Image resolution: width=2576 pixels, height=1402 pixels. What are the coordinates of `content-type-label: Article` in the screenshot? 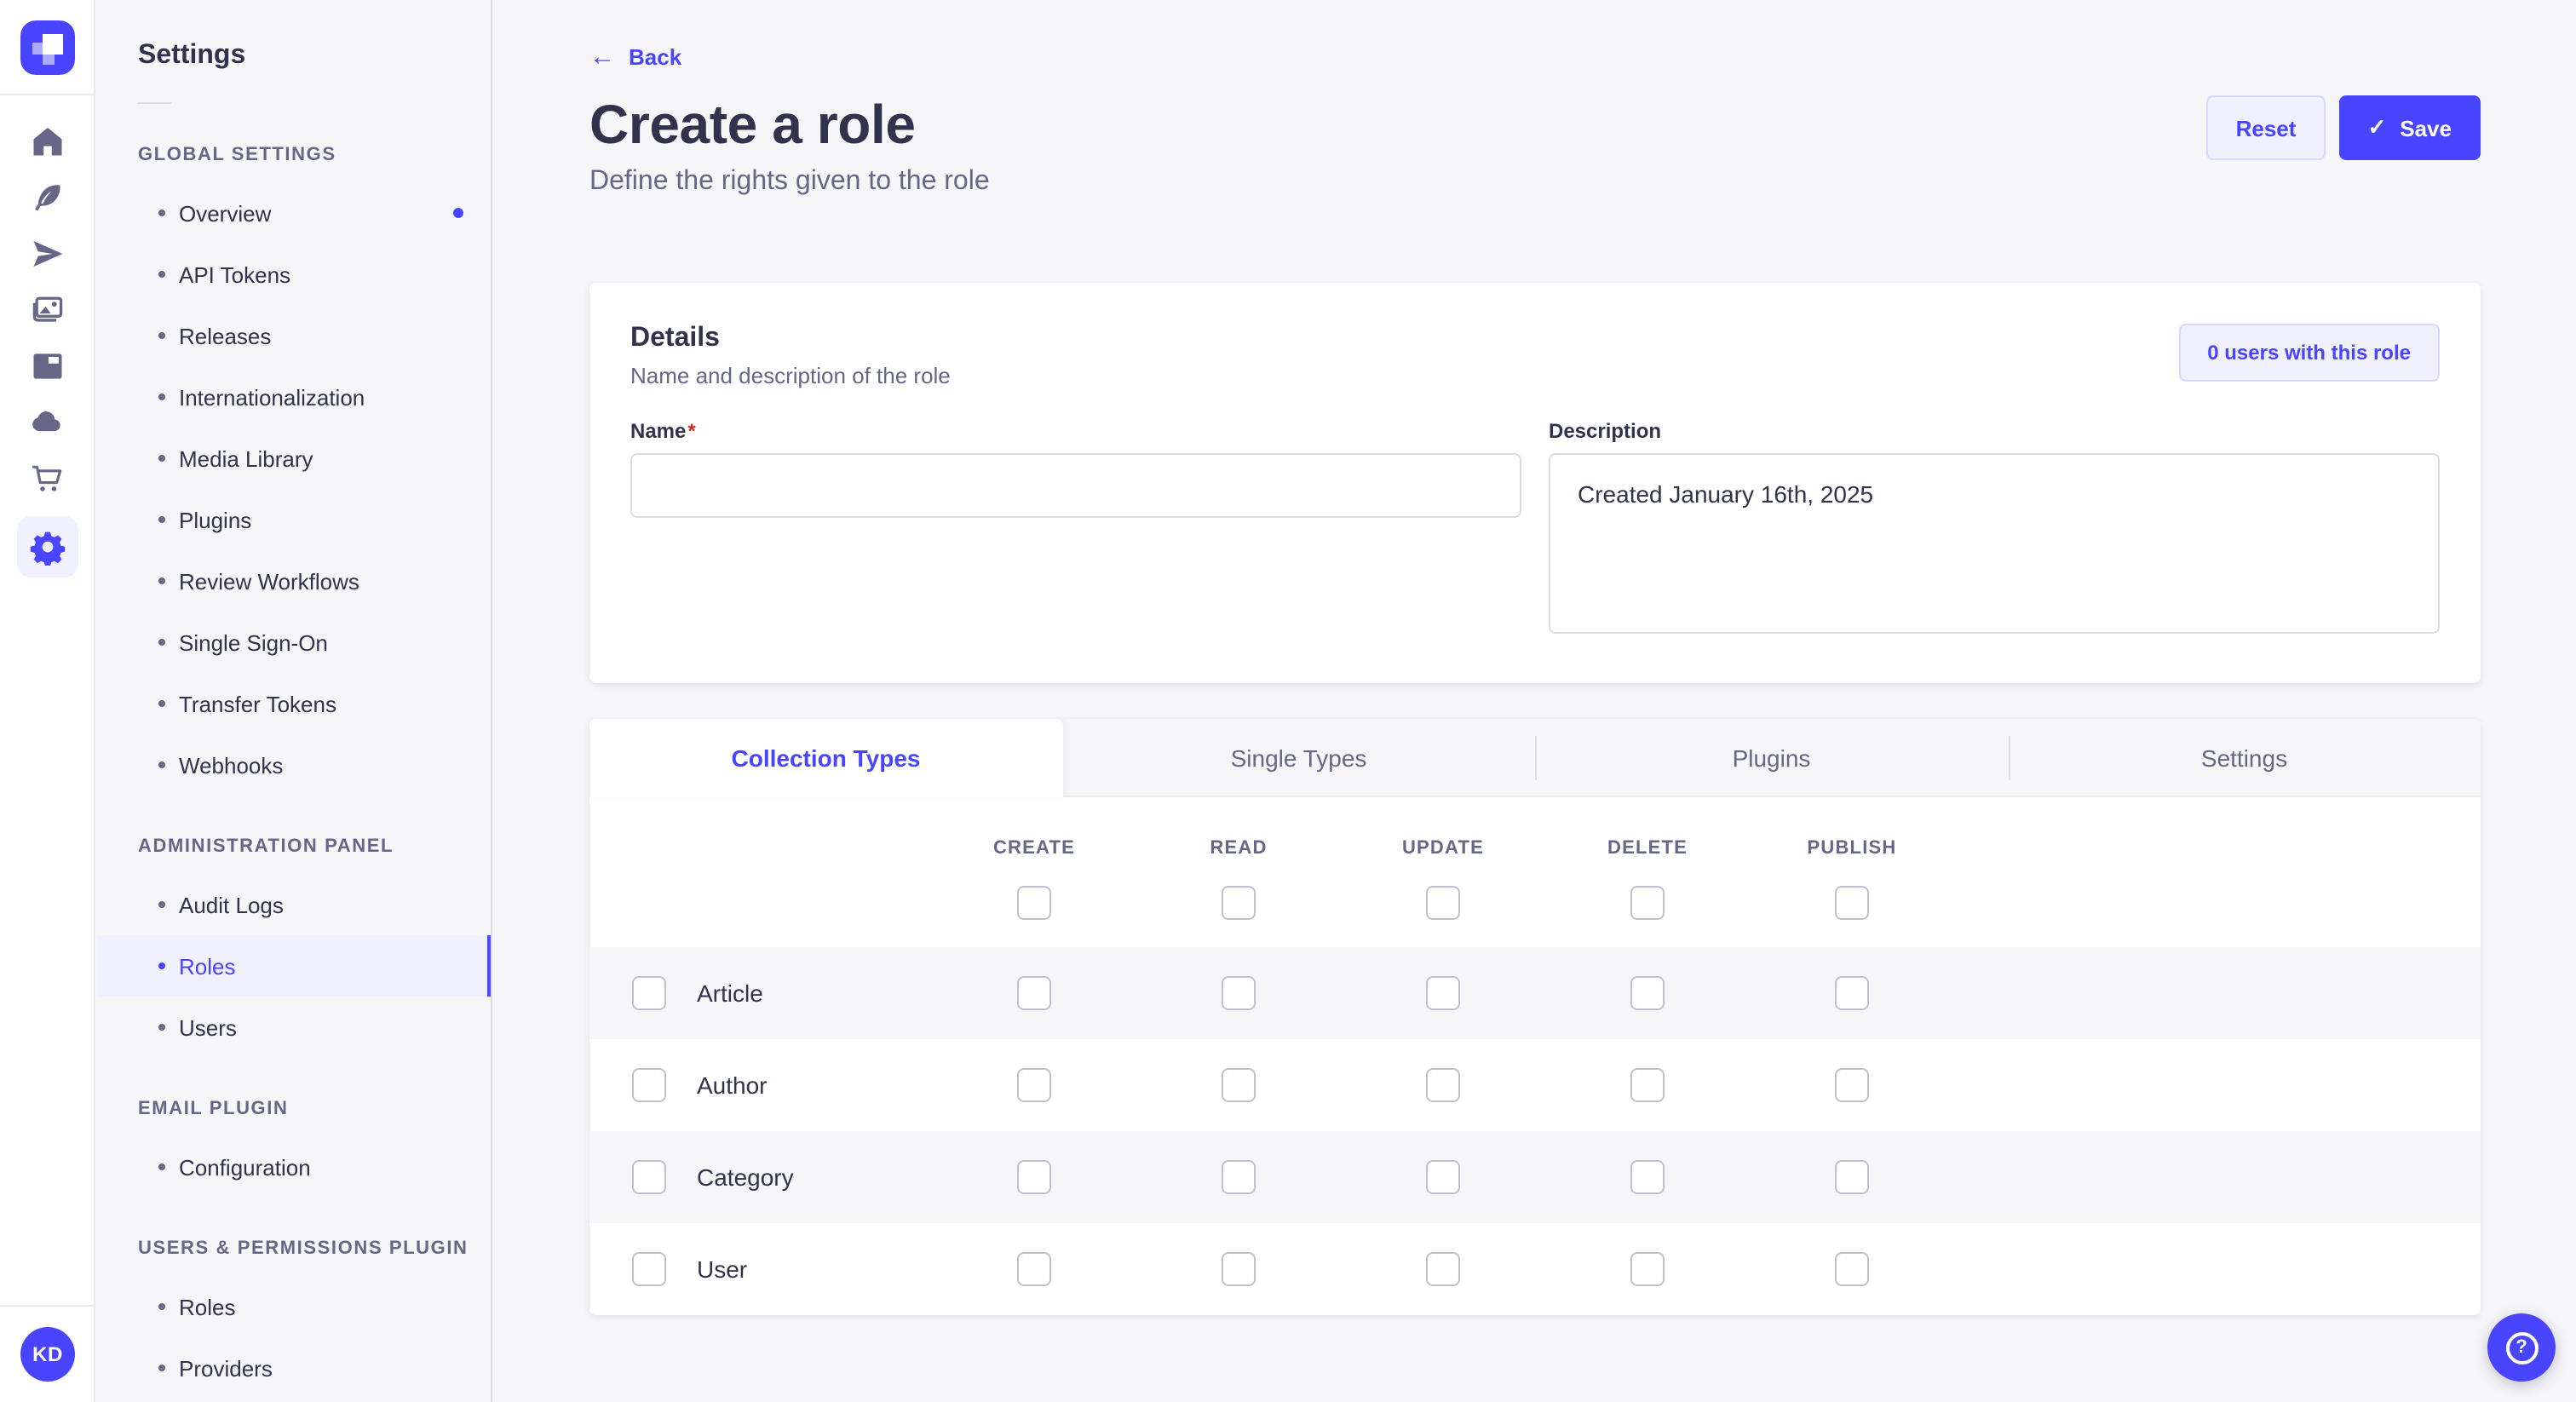 It's located at (730, 994).